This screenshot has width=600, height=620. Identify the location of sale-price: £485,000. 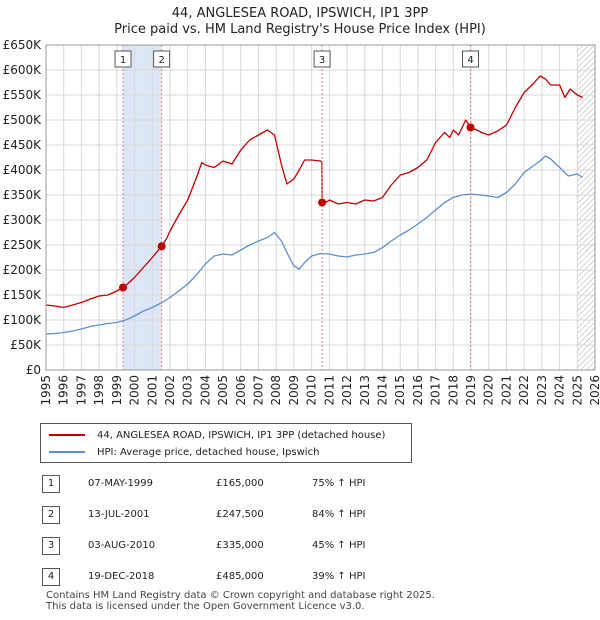
(240, 576).